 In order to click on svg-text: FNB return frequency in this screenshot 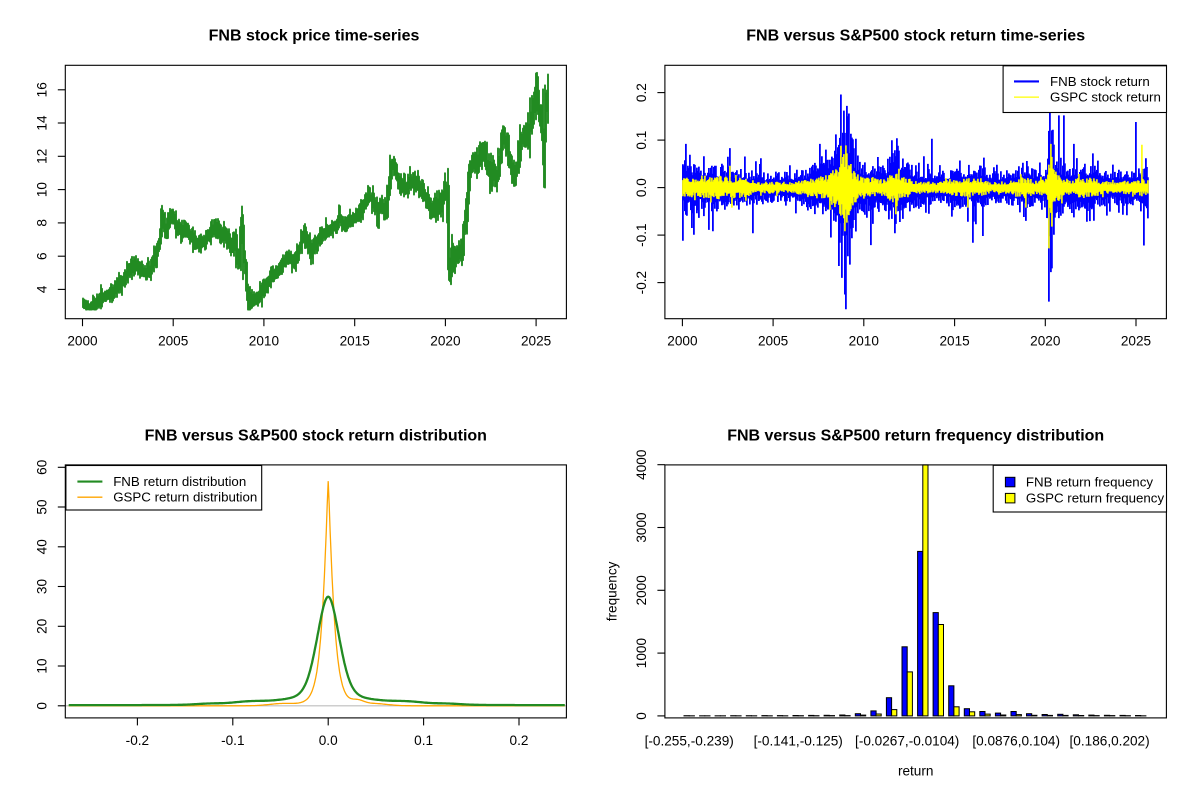, I will do `click(1089, 481)`.